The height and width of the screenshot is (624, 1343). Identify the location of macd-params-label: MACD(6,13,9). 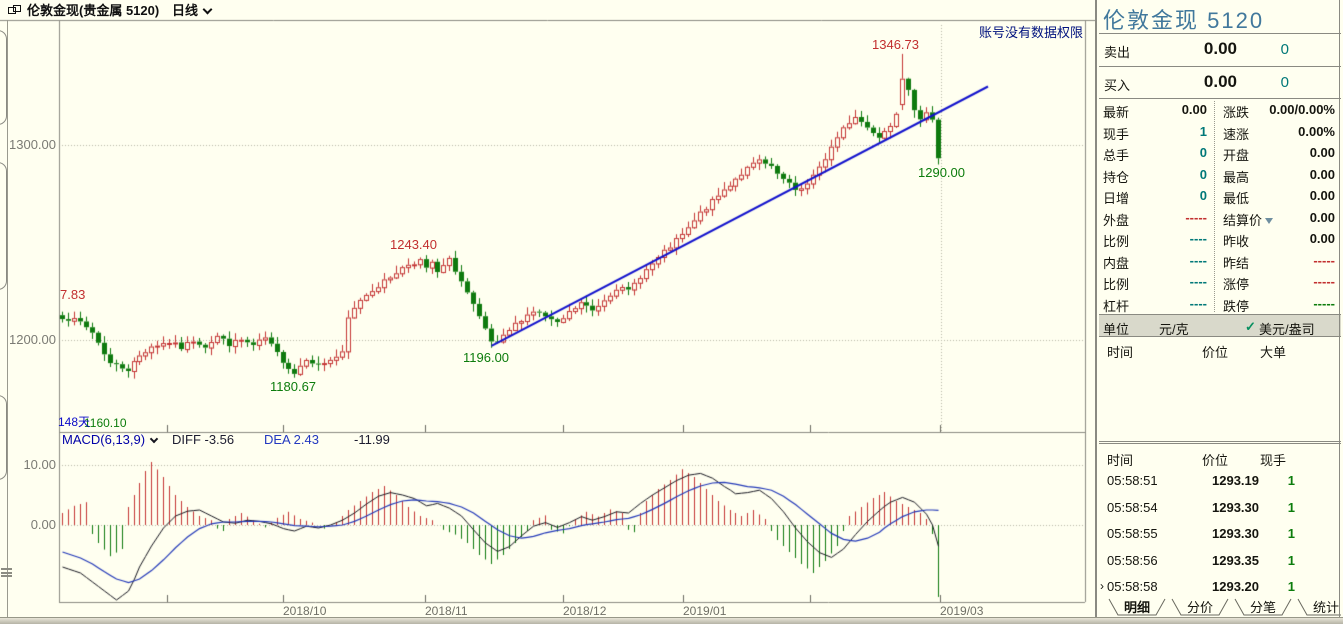
(104, 439).